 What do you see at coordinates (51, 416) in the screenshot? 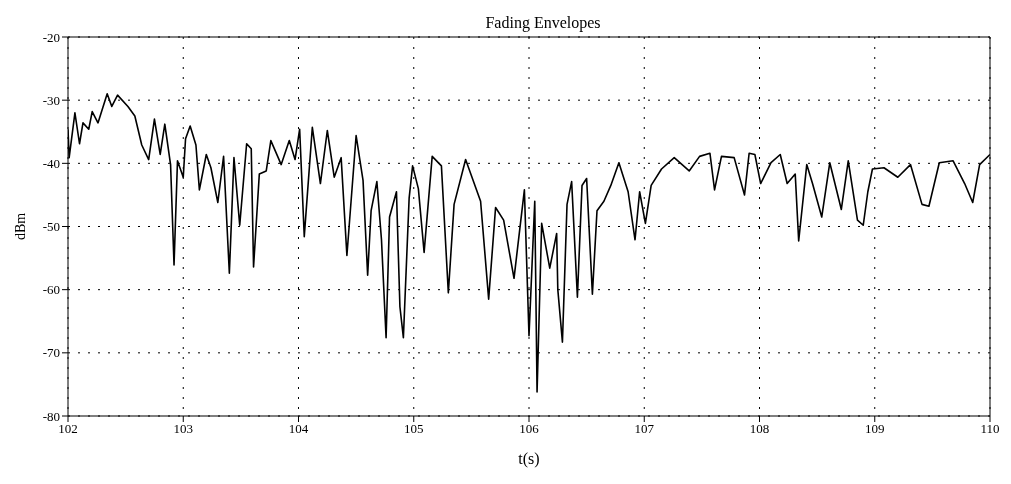
I see `y-tick-label: -80` at bounding box center [51, 416].